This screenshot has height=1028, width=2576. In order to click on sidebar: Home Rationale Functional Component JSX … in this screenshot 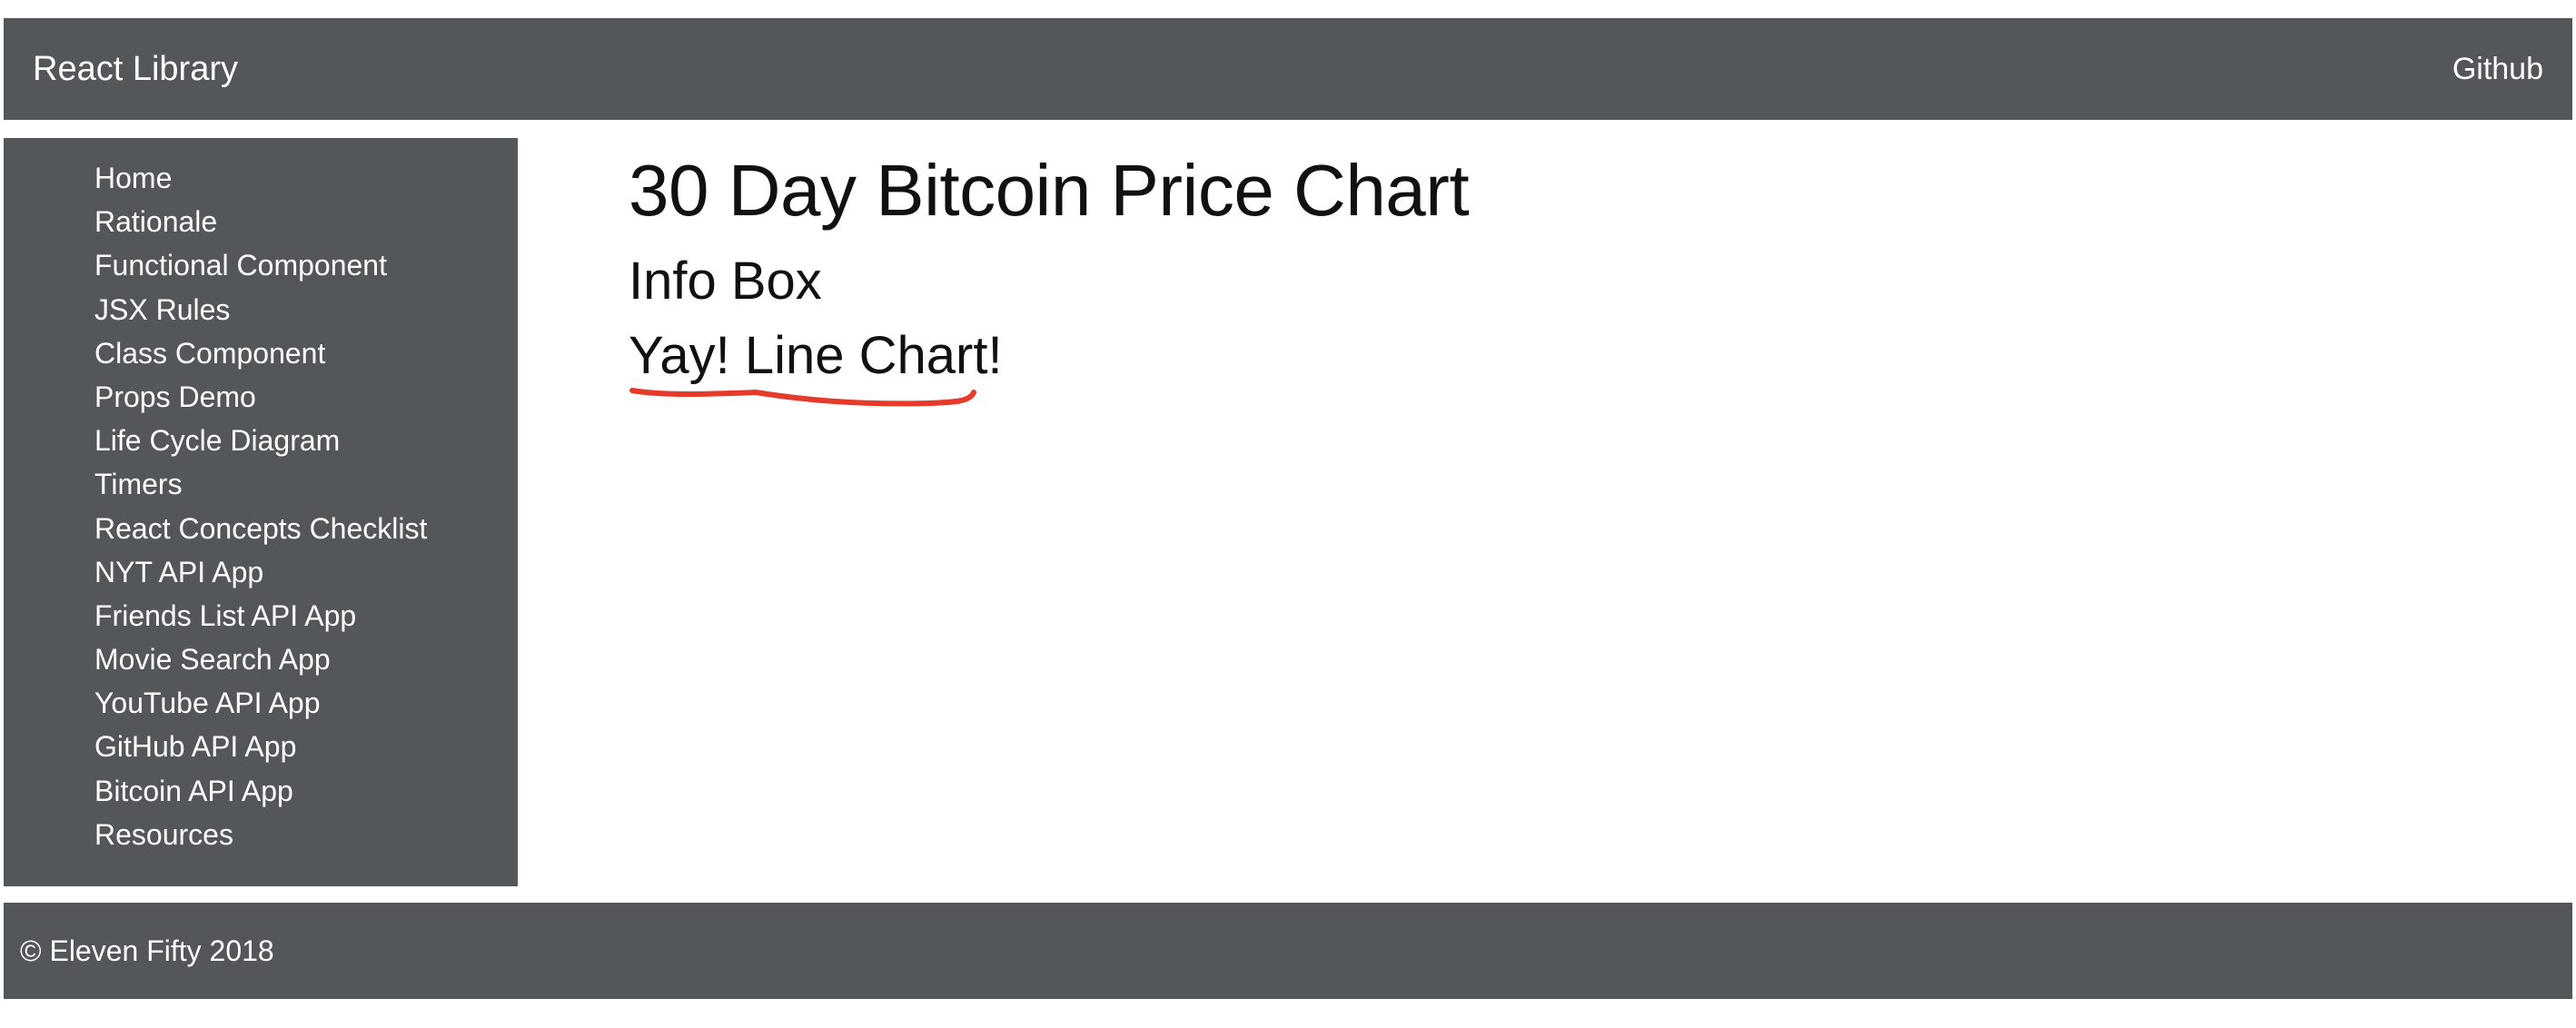, I will do `click(261, 512)`.